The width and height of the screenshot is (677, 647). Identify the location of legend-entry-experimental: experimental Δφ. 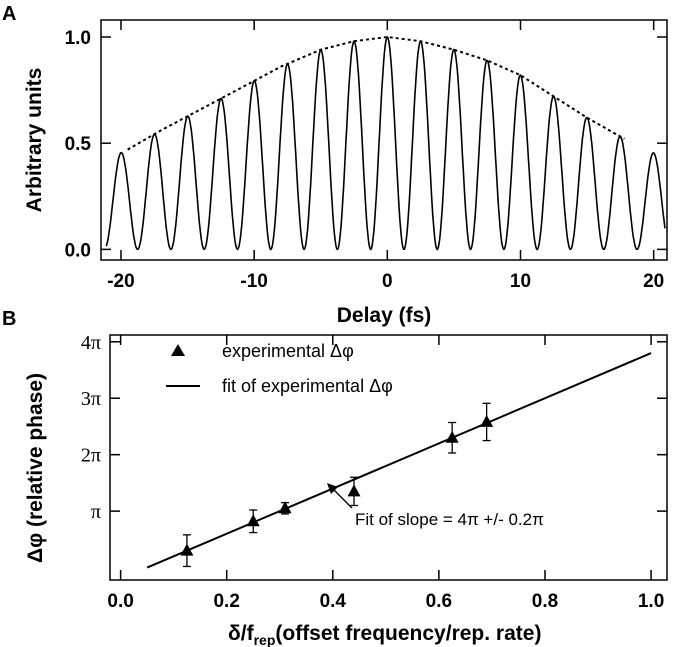
(288, 351).